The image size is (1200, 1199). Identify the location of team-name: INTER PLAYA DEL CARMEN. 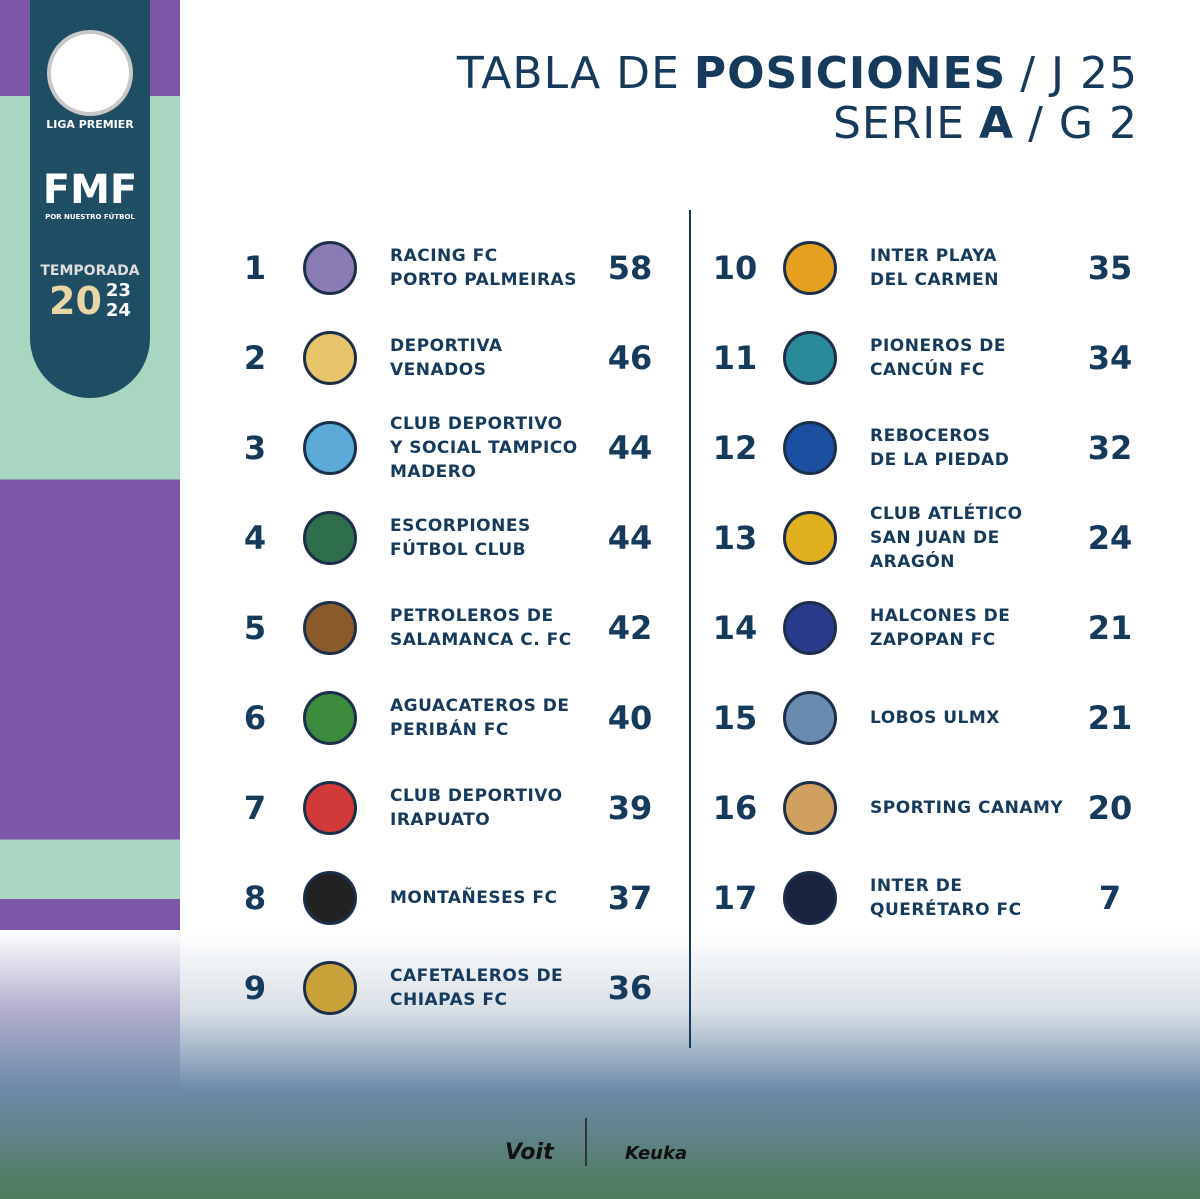
(934, 268).